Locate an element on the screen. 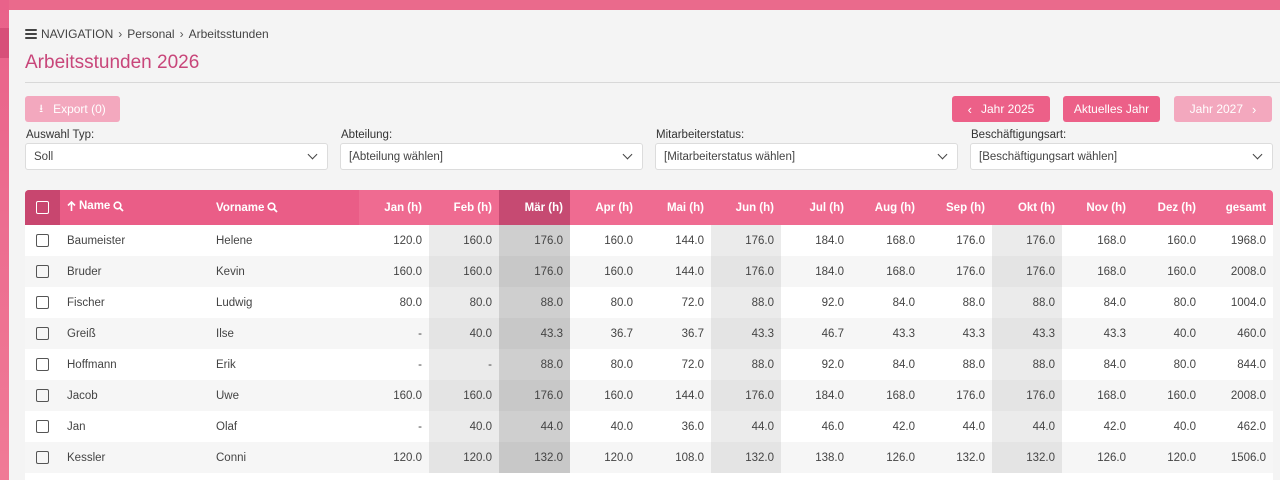 This screenshot has height=480, width=1280. current-year-label: Aktuelles Jahr is located at coordinates (1111, 109).